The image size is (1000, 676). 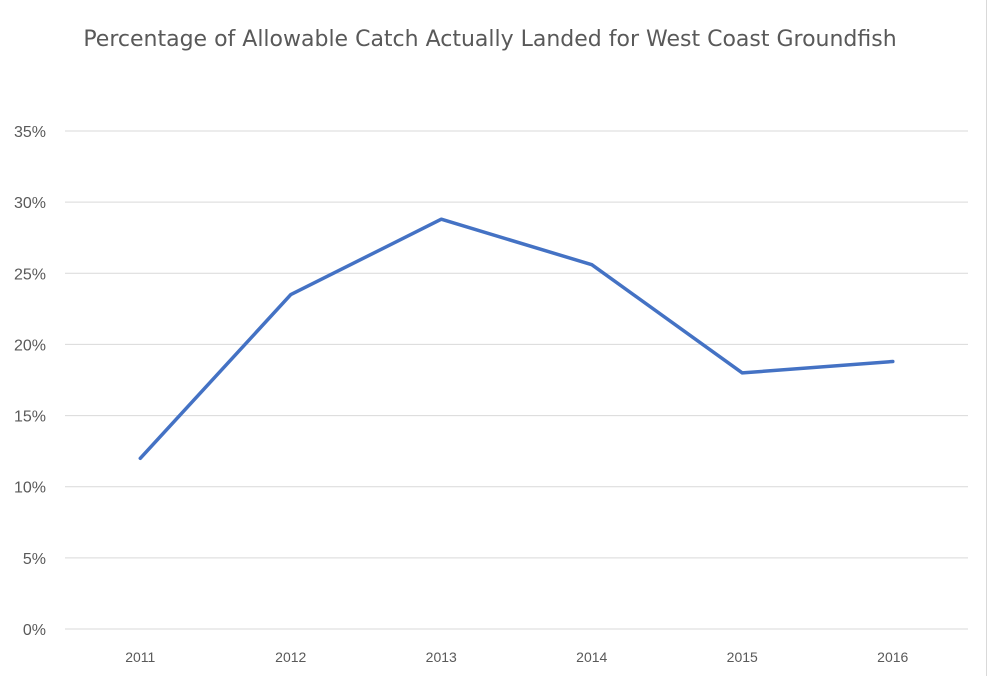 I want to click on y-tick-label: 25%, so click(x=30, y=274).